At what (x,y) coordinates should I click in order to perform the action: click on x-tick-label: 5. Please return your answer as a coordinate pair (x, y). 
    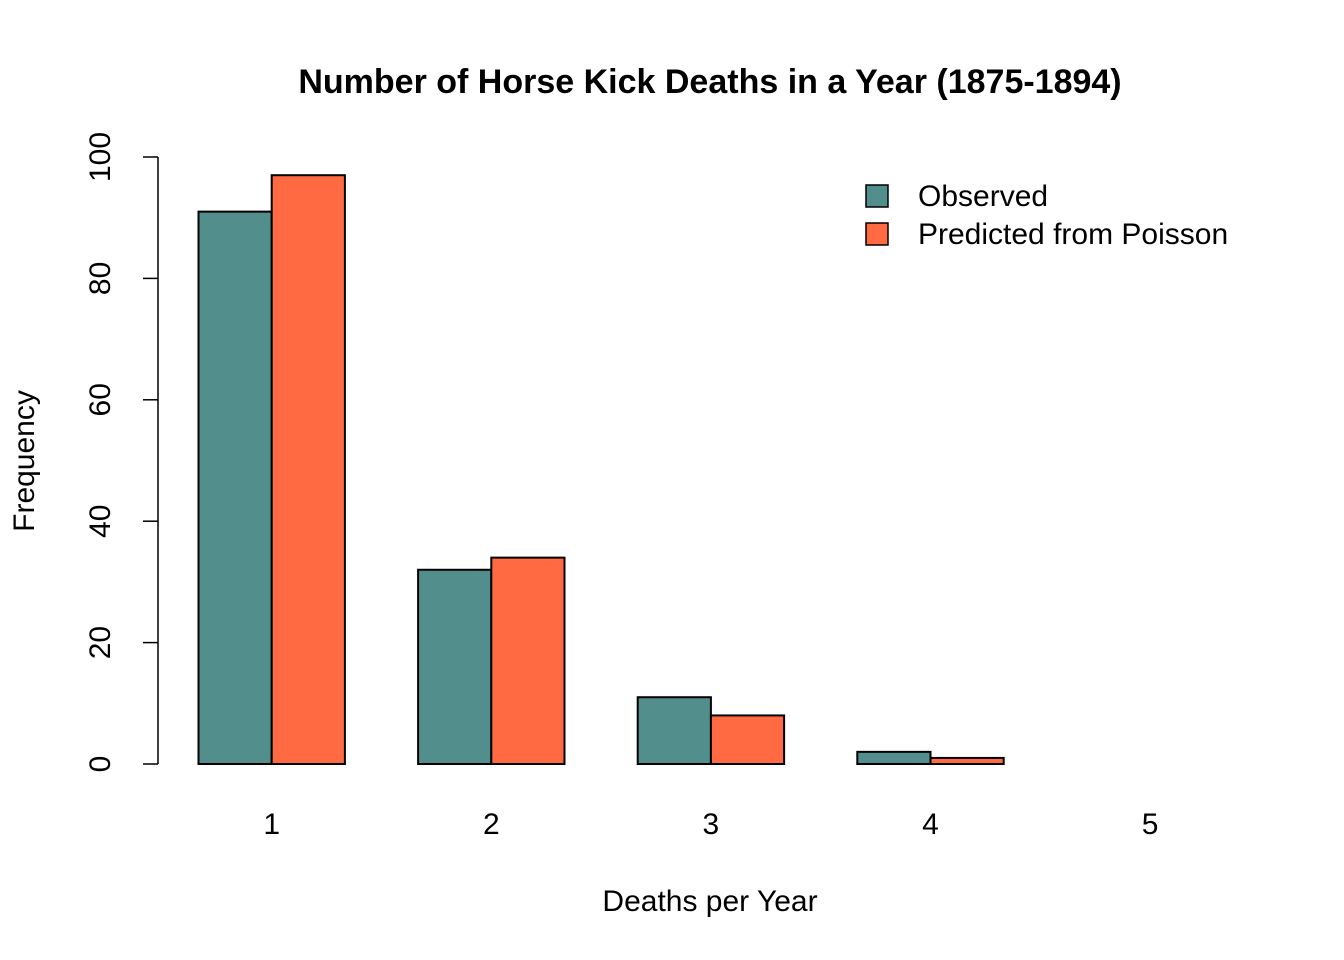
    Looking at the image, I should click on (1150, 824).